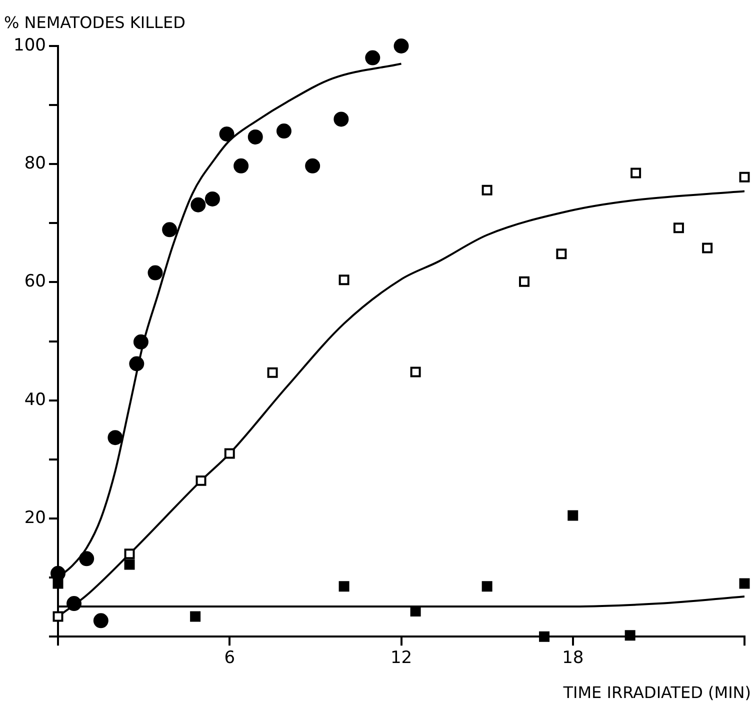  What do you see at coordinates (35, 518) in the screenshot?
I see `y-tick-label: 20` at bounding box center [35, 518].